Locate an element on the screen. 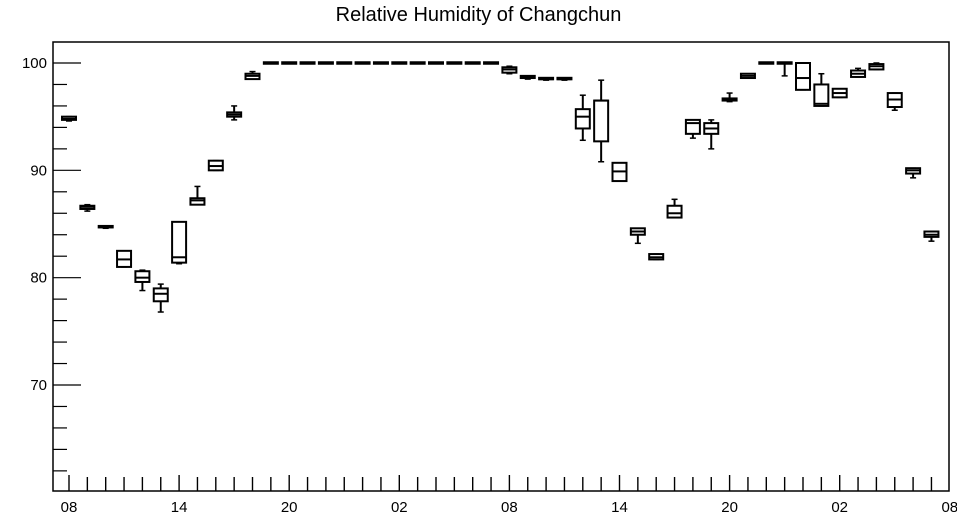 The width and height of the screenshot is (957, 520). chart-title: Relative Humidity of Changchun is located at coordinates (478, 15).